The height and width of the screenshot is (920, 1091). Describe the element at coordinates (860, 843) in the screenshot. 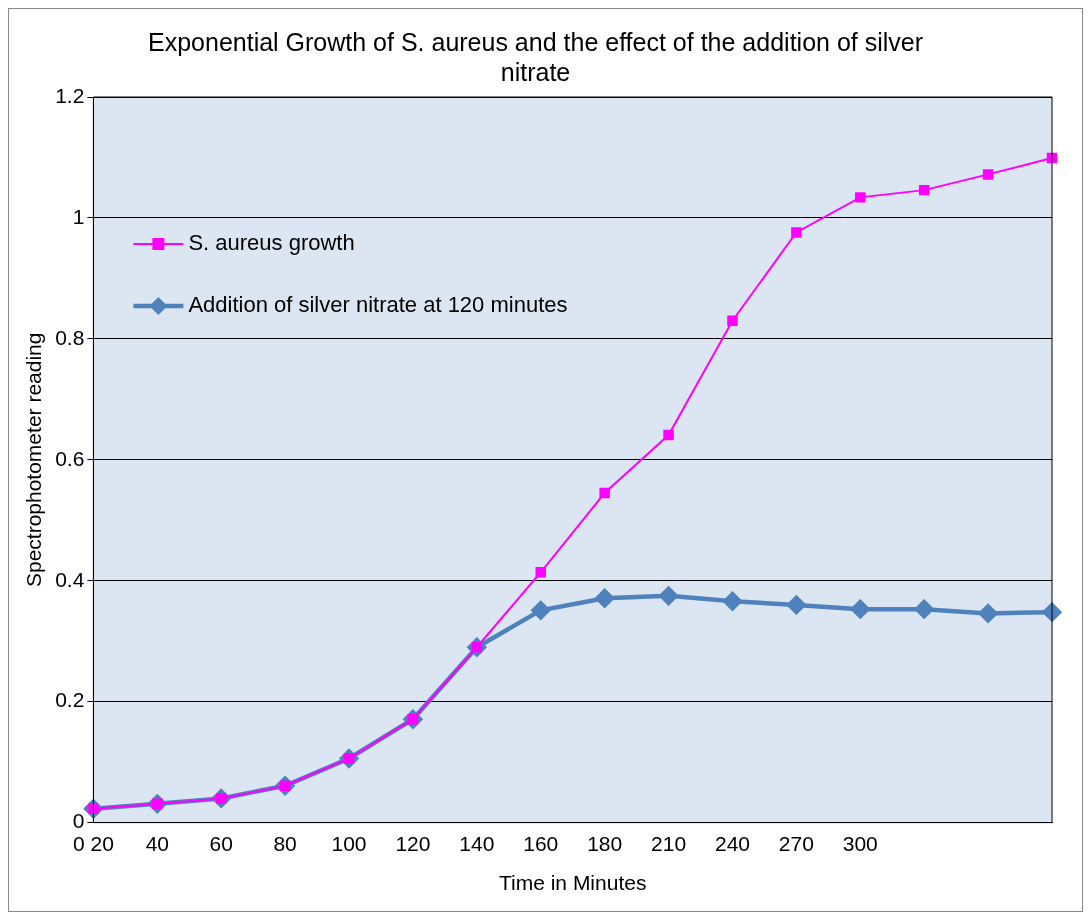

I see `x-tick-label: 300` at that location.